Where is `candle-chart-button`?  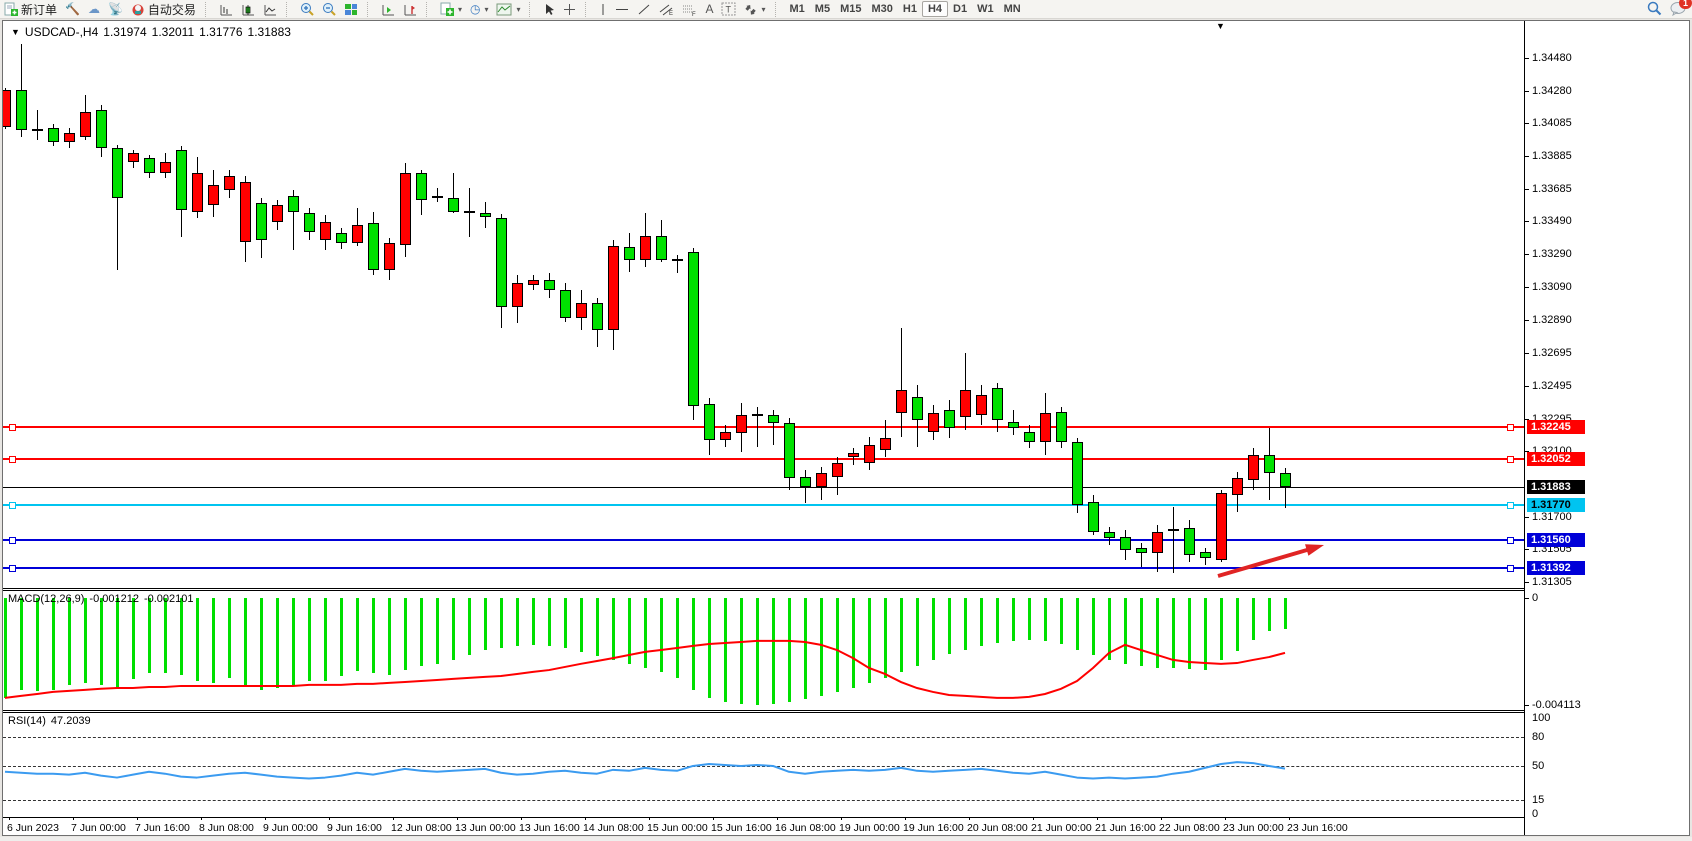 candle-chart-button is located at coordinates (248, 9).